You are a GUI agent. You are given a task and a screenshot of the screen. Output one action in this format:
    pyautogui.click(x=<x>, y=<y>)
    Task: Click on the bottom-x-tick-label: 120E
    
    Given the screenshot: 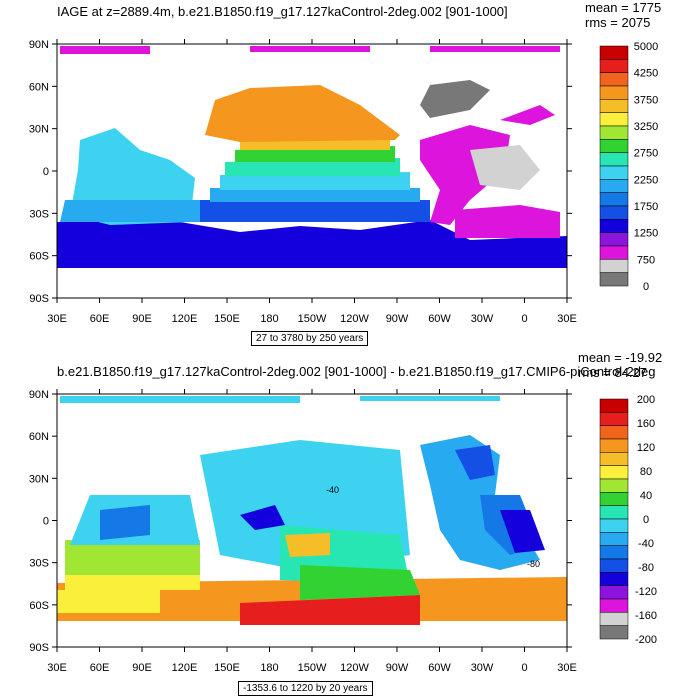 What is the action you would take?
    pyautogui.click(x=185, y=668)
    